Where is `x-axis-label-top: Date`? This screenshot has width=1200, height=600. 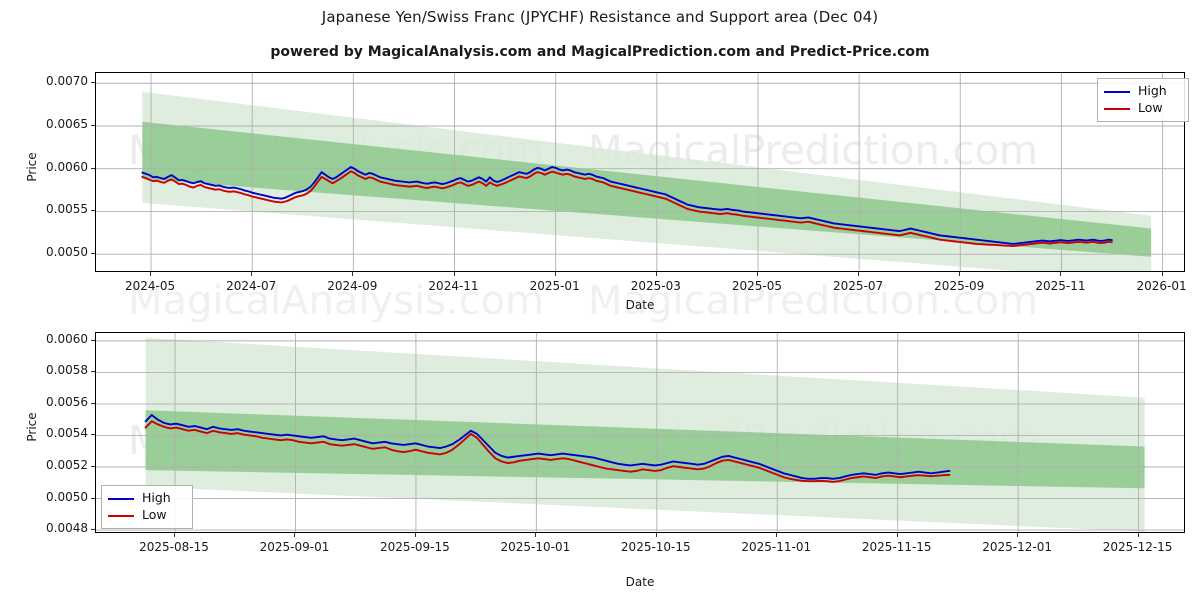 x-axis-label-top: Date is located at coordinates (640, 305).